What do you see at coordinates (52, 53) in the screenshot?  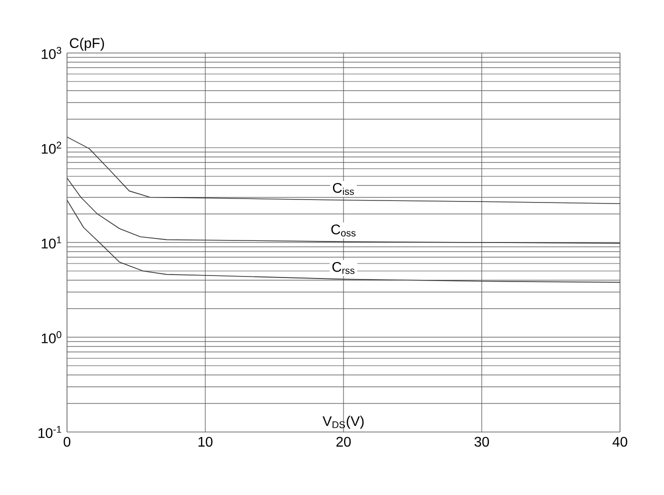 I see `y-tick-label: 10$^{3}$` at bounding box center [52, 53].